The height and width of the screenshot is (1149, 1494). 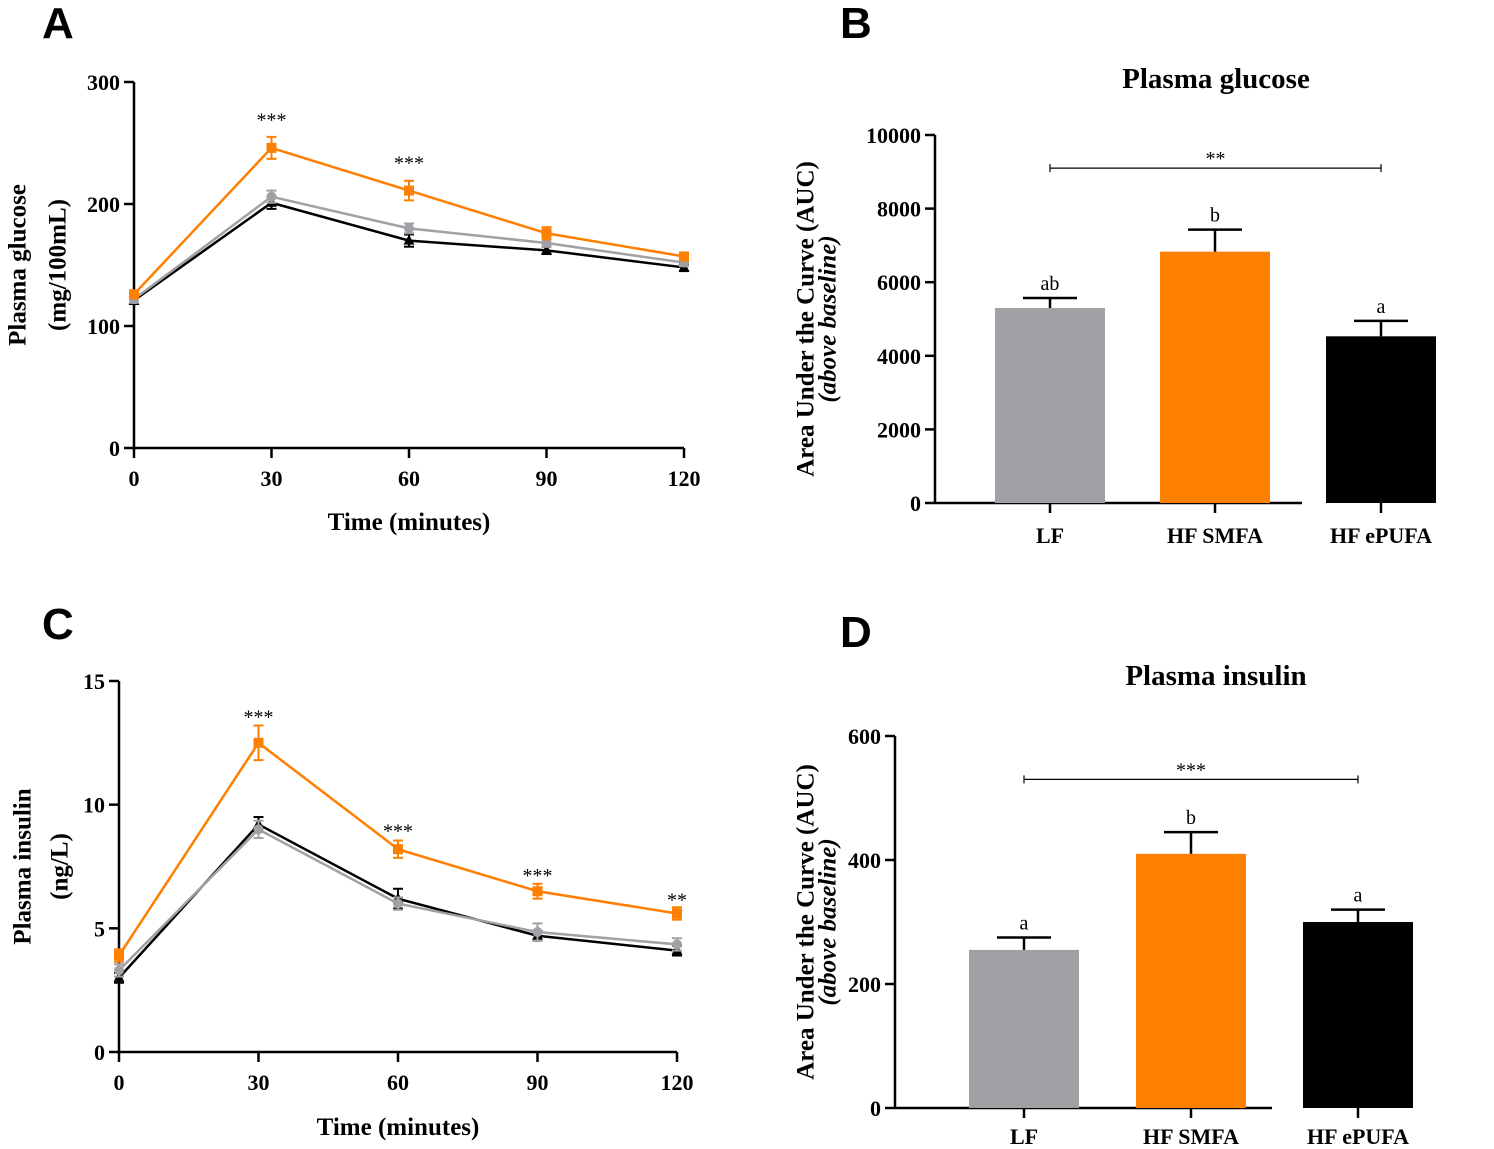 I want to click on chart-title: Plasma glucose, so click(x=1216, y=79).